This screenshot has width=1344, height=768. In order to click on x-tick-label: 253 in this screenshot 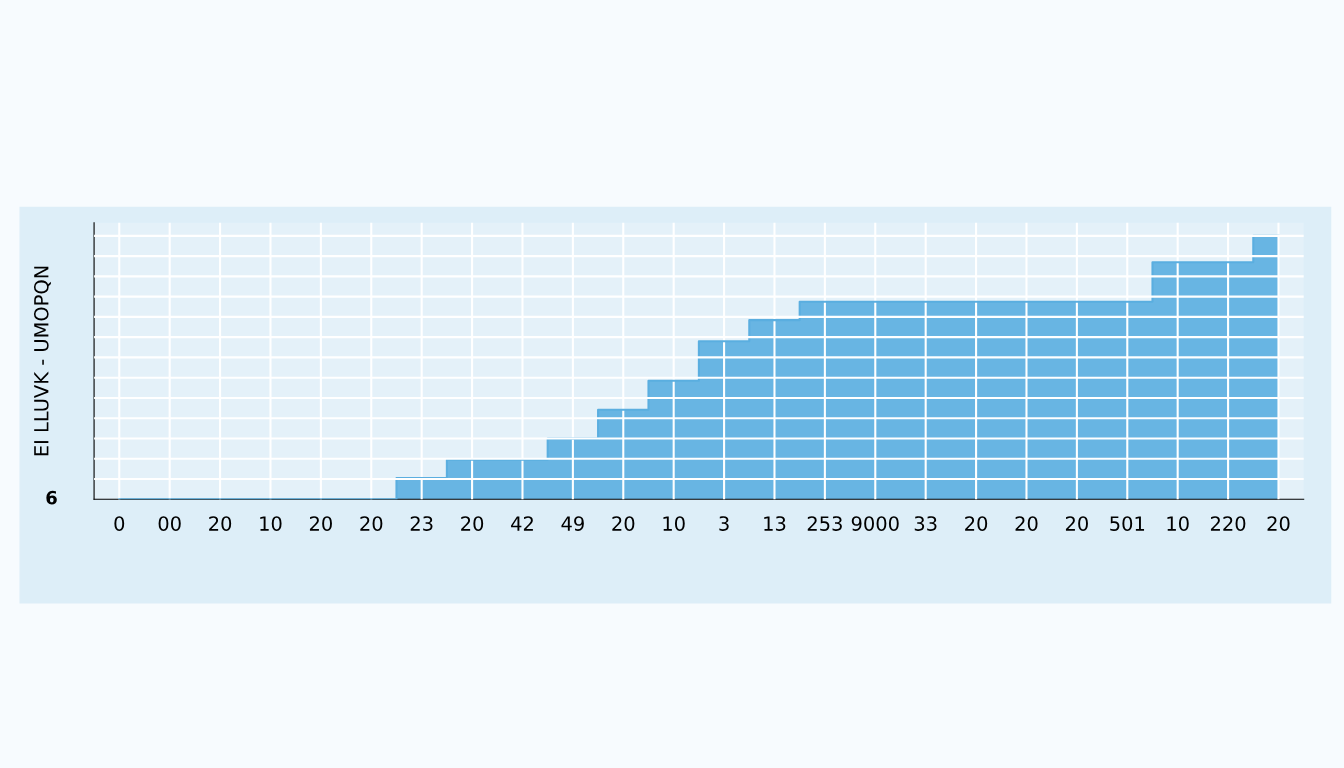, I will do `click(824, 523)`.